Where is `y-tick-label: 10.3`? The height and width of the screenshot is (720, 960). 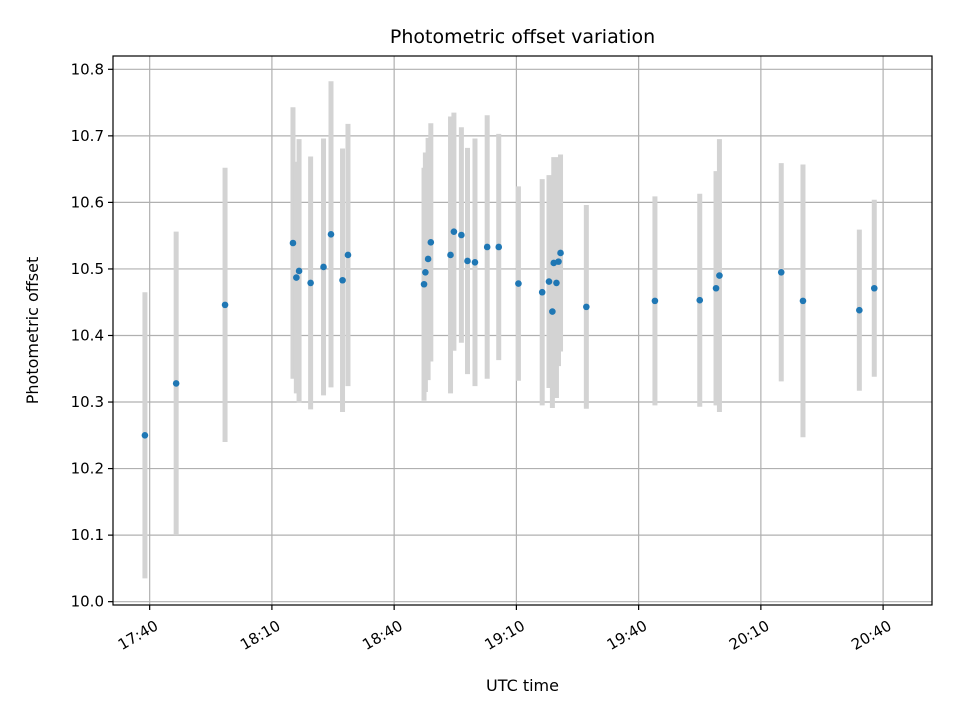
y-tick-label: 10.3 is located at coordinates (87, 402).